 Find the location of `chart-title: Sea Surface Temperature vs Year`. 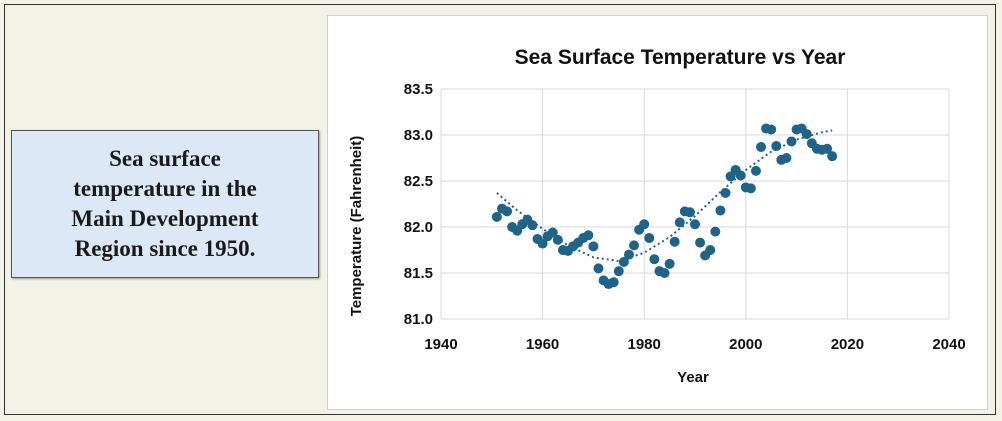

chart-title: Sea Surface Temperature vs Year is located at coordinates (680, 57).